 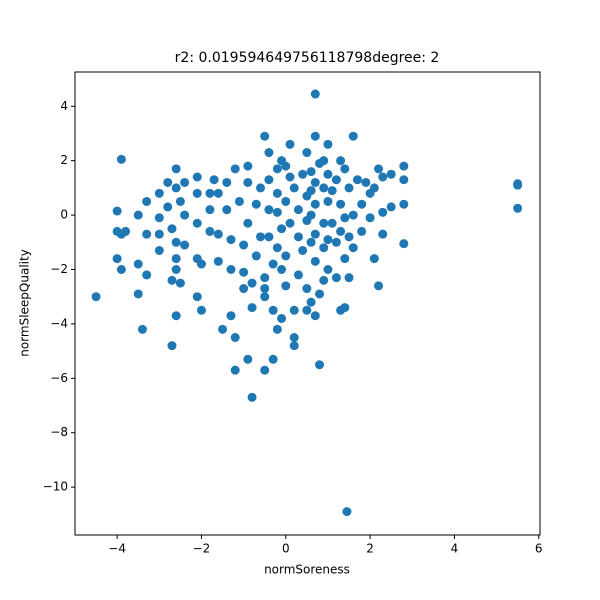 What do you see at coordinates (64, 160) in the screenshot?
I see `y-tick-label: 2` at bounding box center [64, 160].